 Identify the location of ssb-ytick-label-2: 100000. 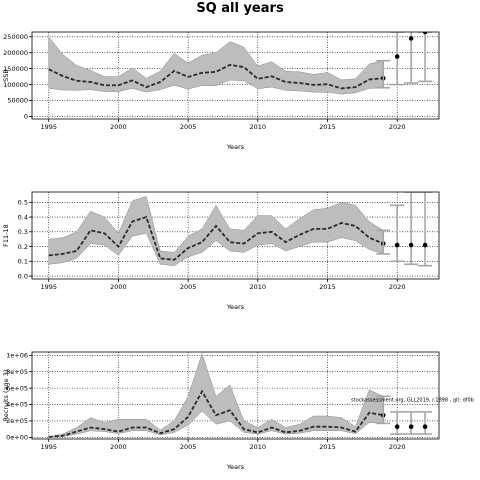
(15, 85).